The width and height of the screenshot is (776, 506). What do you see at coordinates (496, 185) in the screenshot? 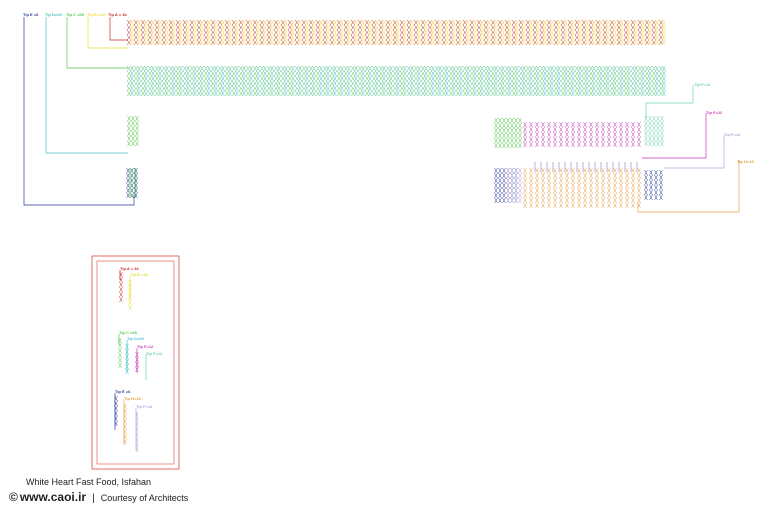
I see `strip-right-e` at bounding box center [496, 185].